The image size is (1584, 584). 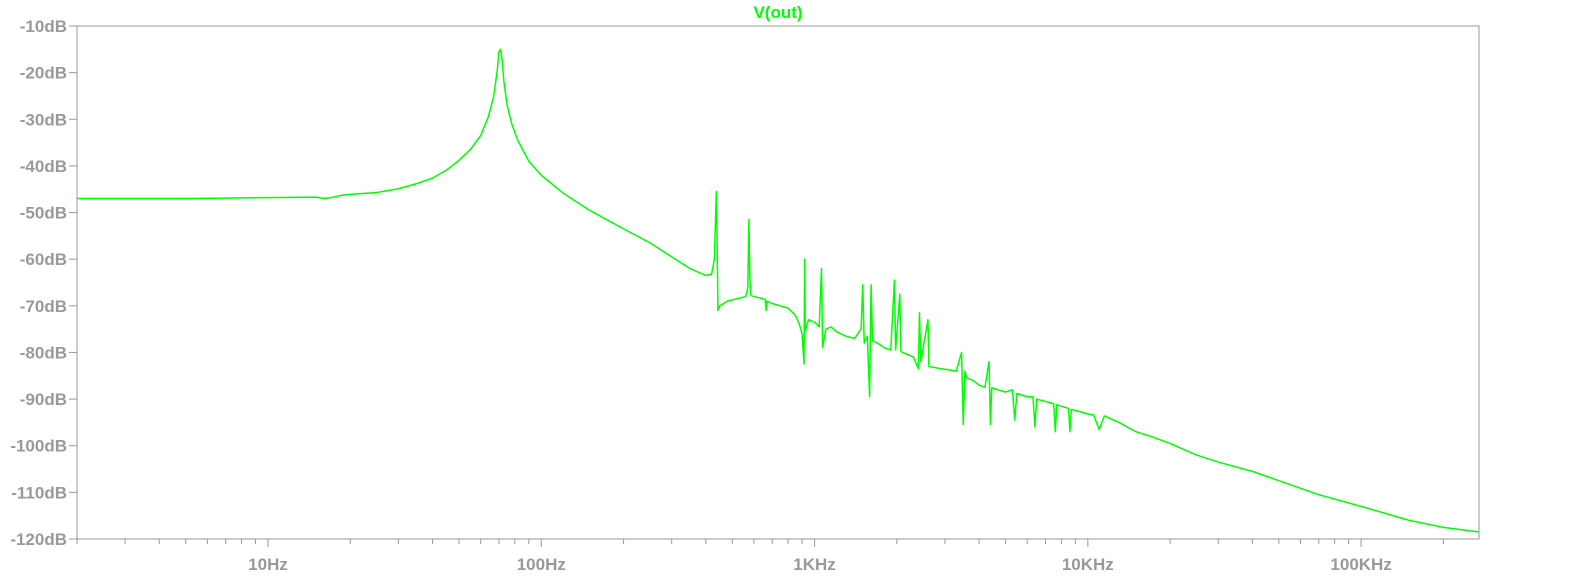 I want to click on x-tick-label: 100KHz, so click(x=1360, y=564).